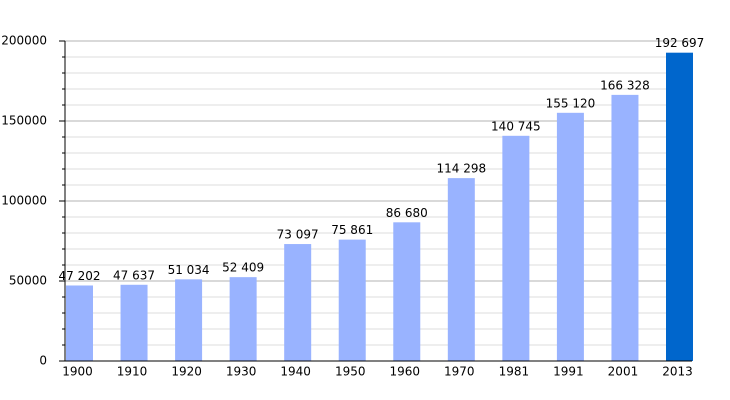 Image resolution: width=730 pixels, height=400 pixels. What do you see at coordinates (462, 169) in the screenshot?
I see `value-label: 114 298` at bounding box center [462, 169].